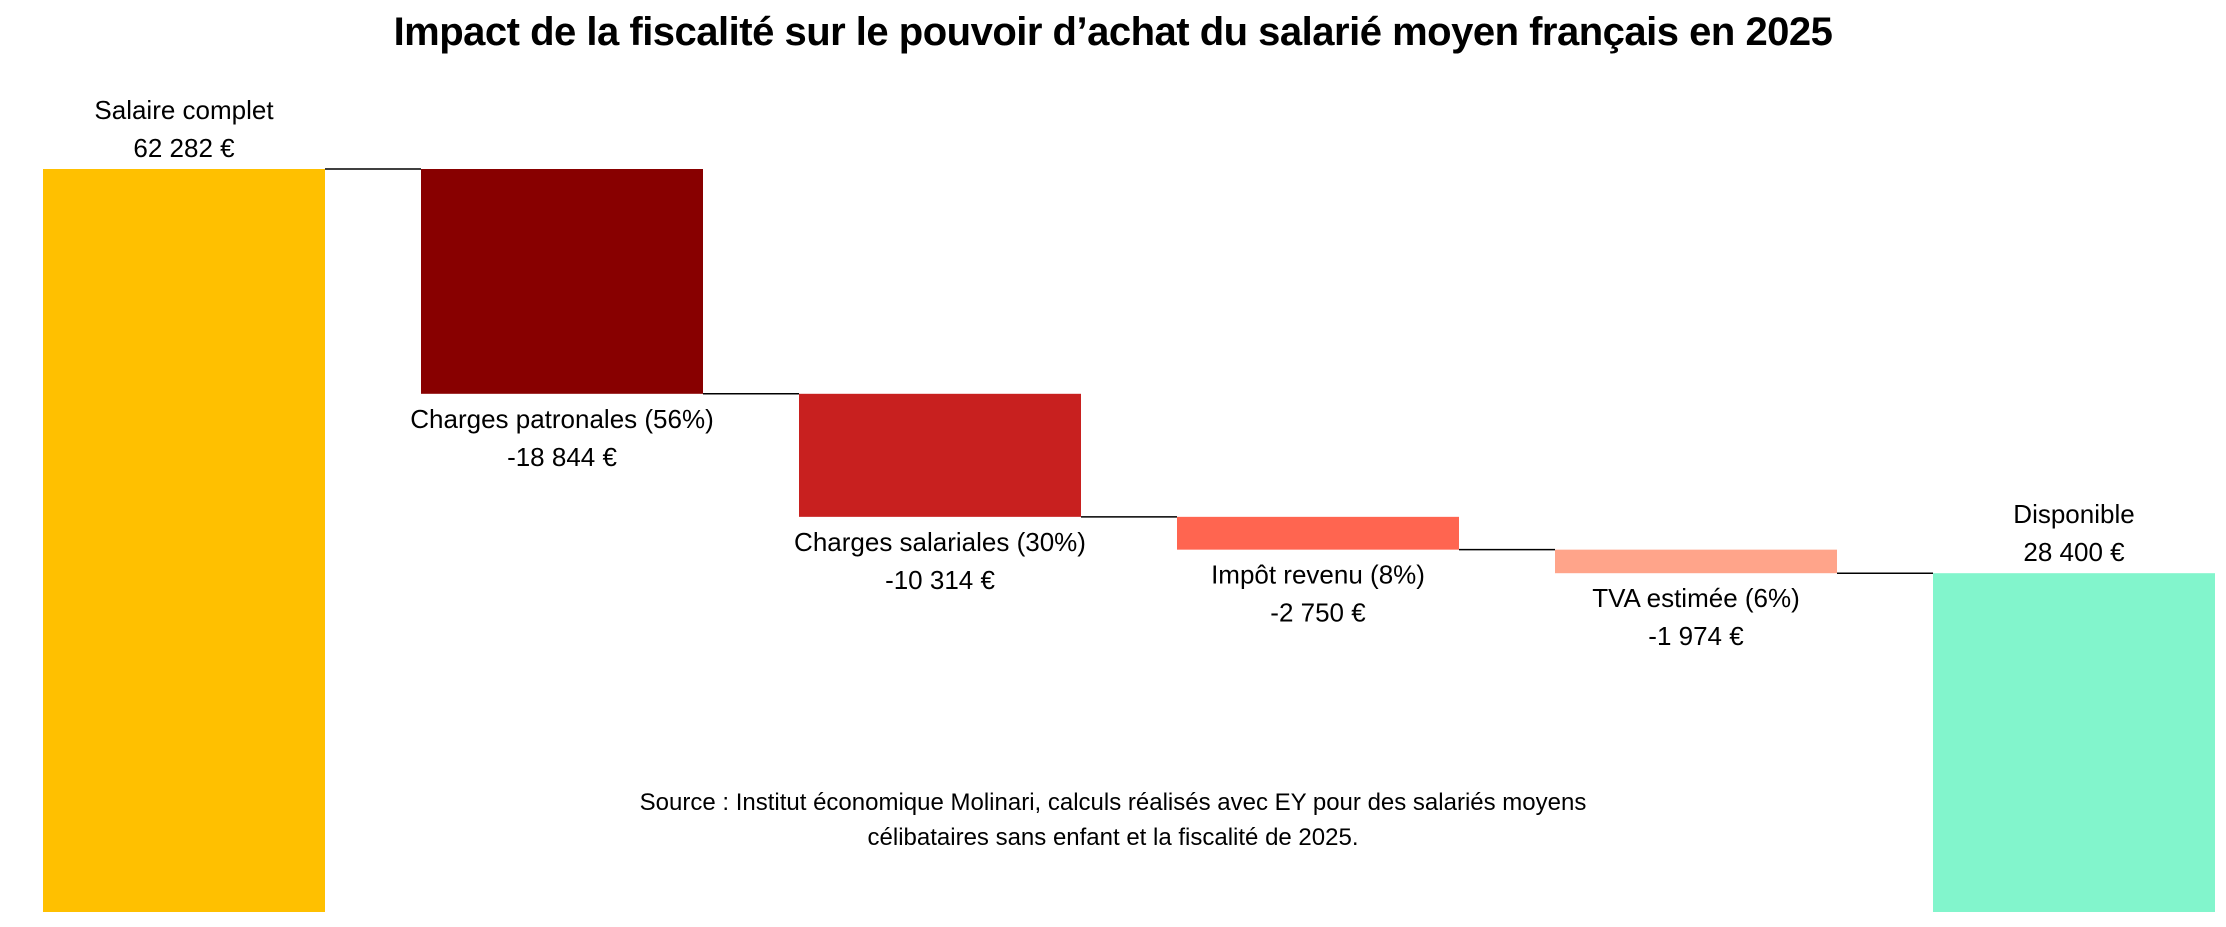 This screenshot has height=927, width=2226. I want to click on value-label-3: -10 314 €, so click(940, 580).